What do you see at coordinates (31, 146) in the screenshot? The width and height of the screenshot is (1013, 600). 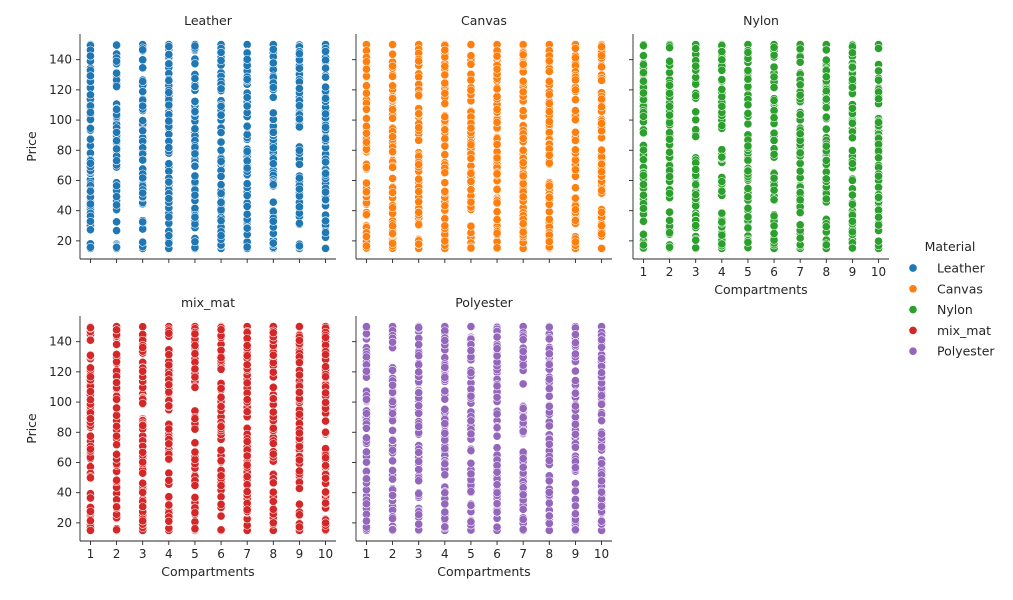 I see `y-axis-label: Price` at bounding box center [31, 146].